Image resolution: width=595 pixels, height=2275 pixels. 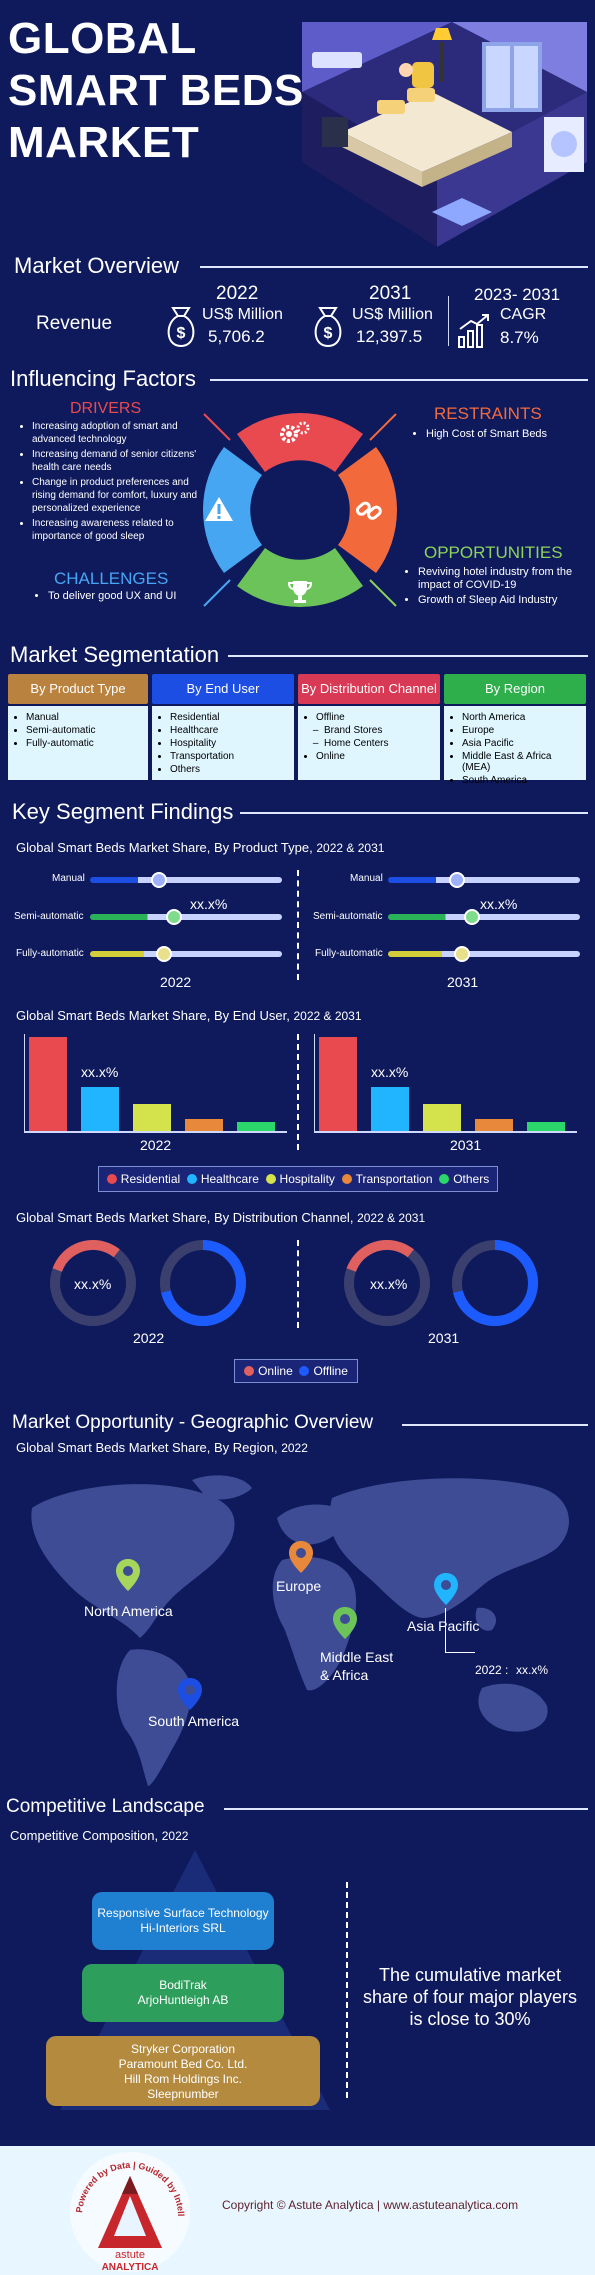 What do you see at coordinates (100, 1109) in the screenshot?
I see `bar-healthcare` at bounding box center [100, 1109].